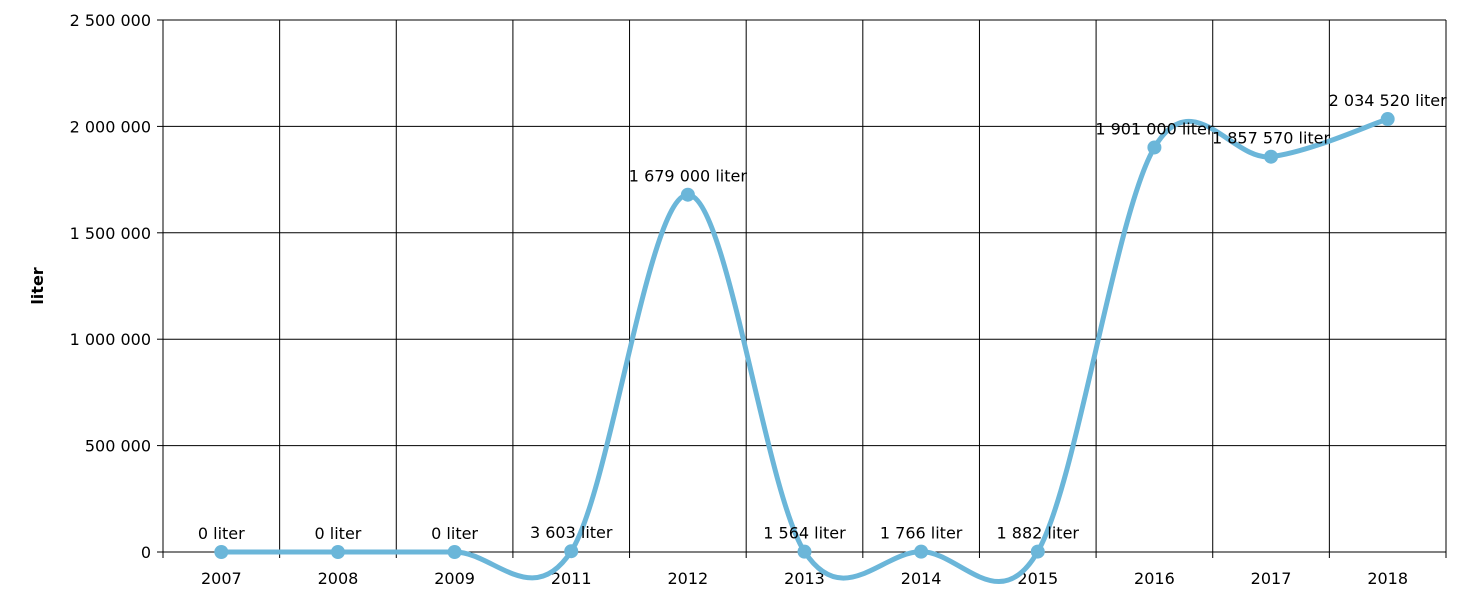 The height and width of the screenshot is (594, 1460). I want to click on x-tick-label: 2018, so click(1387, 578).